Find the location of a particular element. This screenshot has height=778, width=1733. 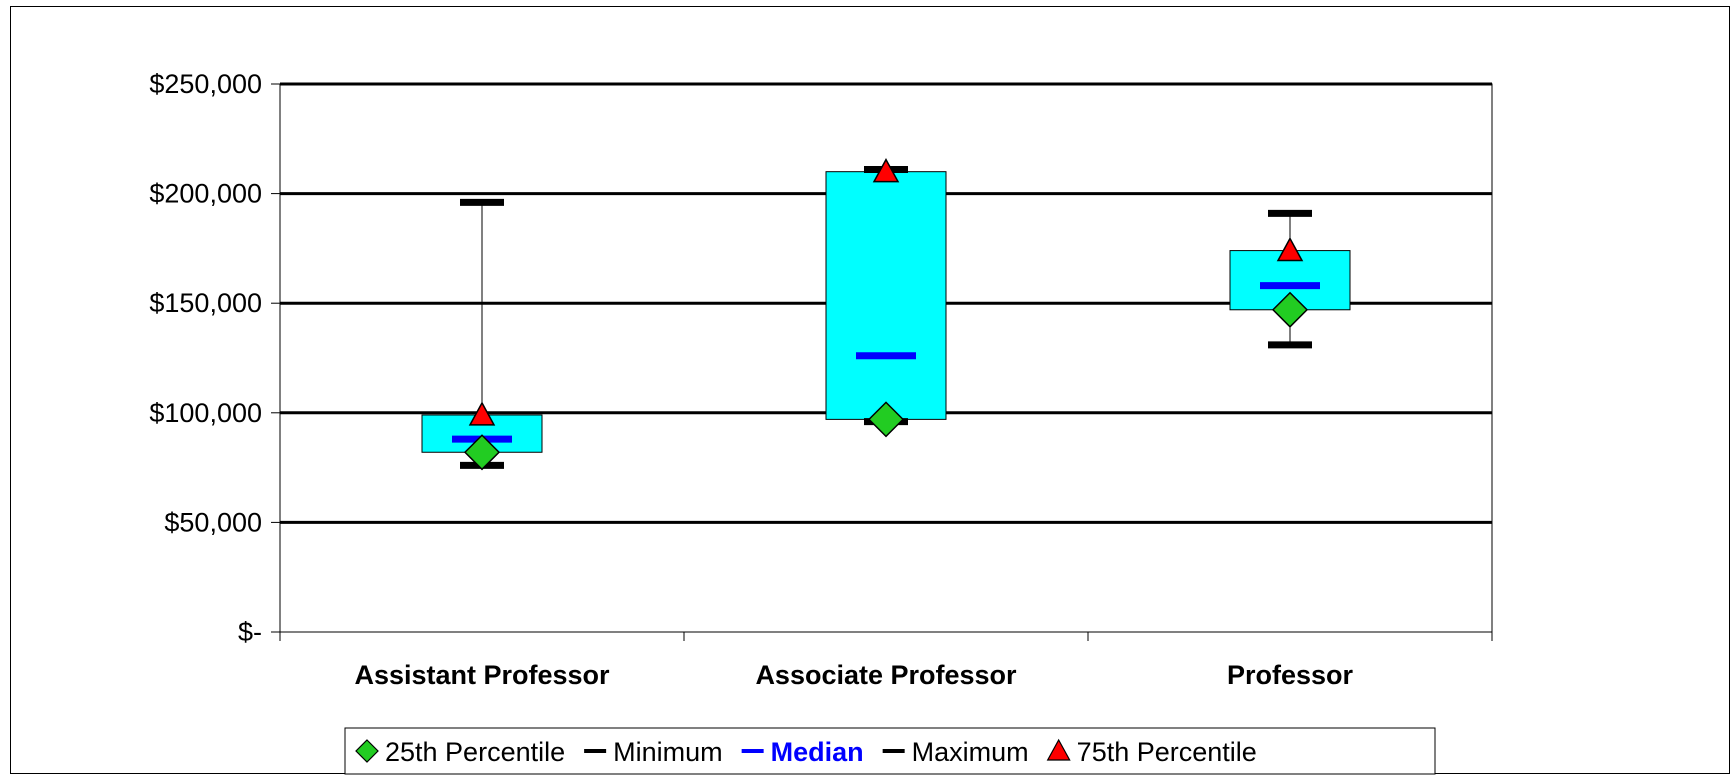

x-category-label: Assistant Professor is located at coordinates (482, 675).